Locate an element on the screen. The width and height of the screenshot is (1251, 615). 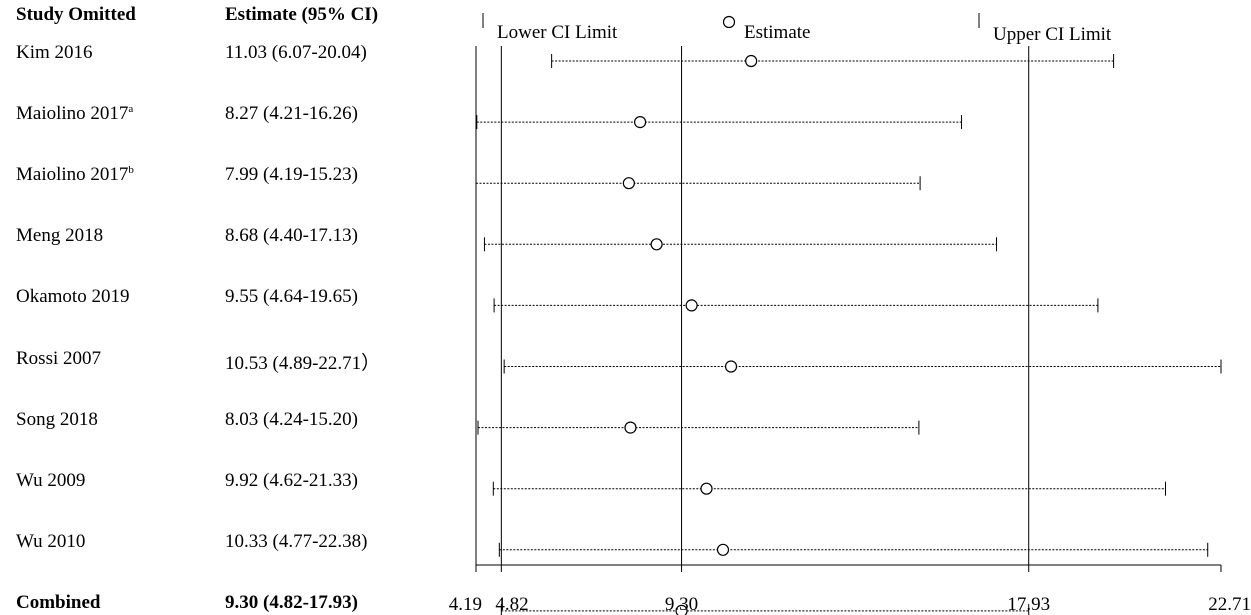
legend-estimate-marker is located at coordinates (729, 22).